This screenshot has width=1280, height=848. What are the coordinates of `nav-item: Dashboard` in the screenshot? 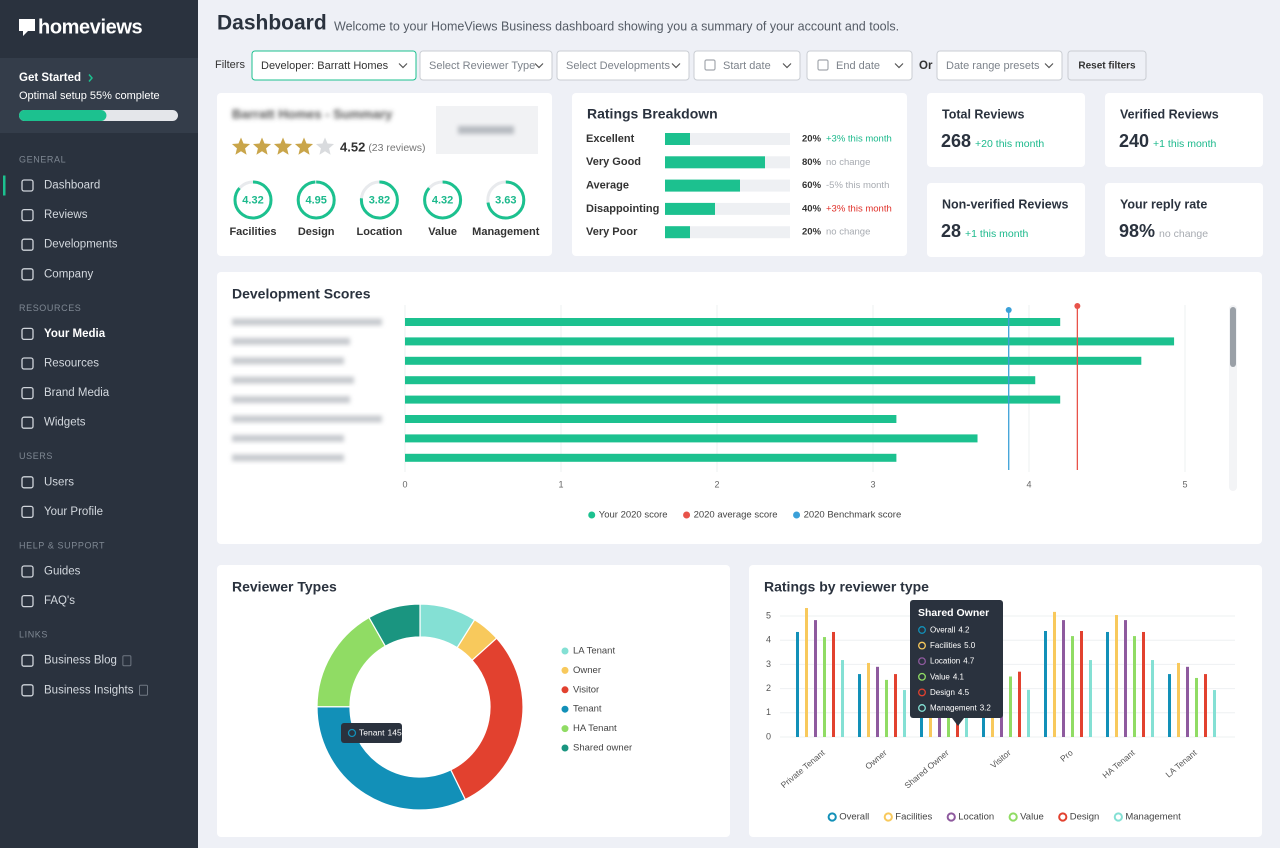 It's located at (72, 186).